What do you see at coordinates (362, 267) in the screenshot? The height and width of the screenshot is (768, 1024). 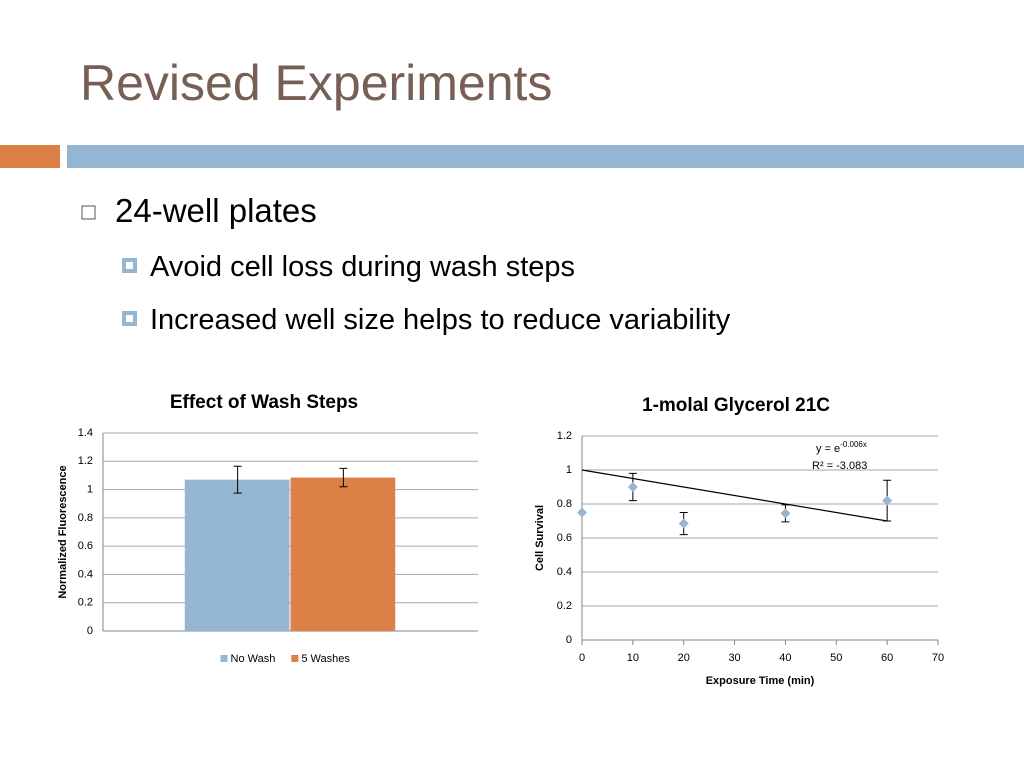 I see `sub-bullet: Avoid cell loss during wash steps` at bounding box center [362, 267].